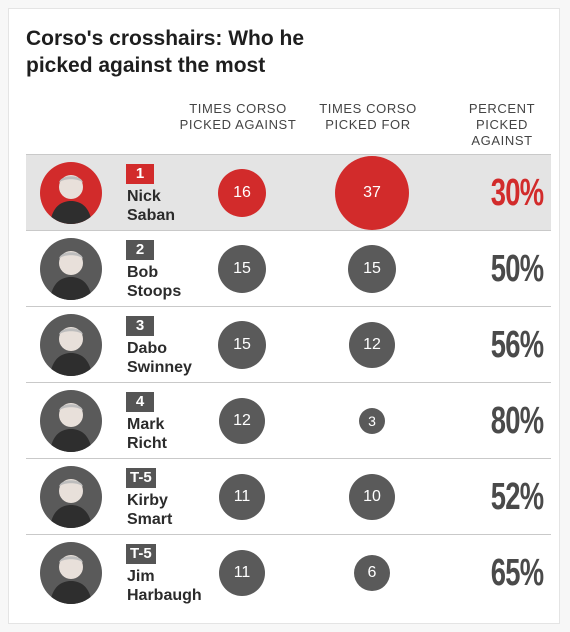  What do you see at coordinates (147, 443) in the screenshot?
I see `coach-last-name: Richt` at bounding box center [147, 443].